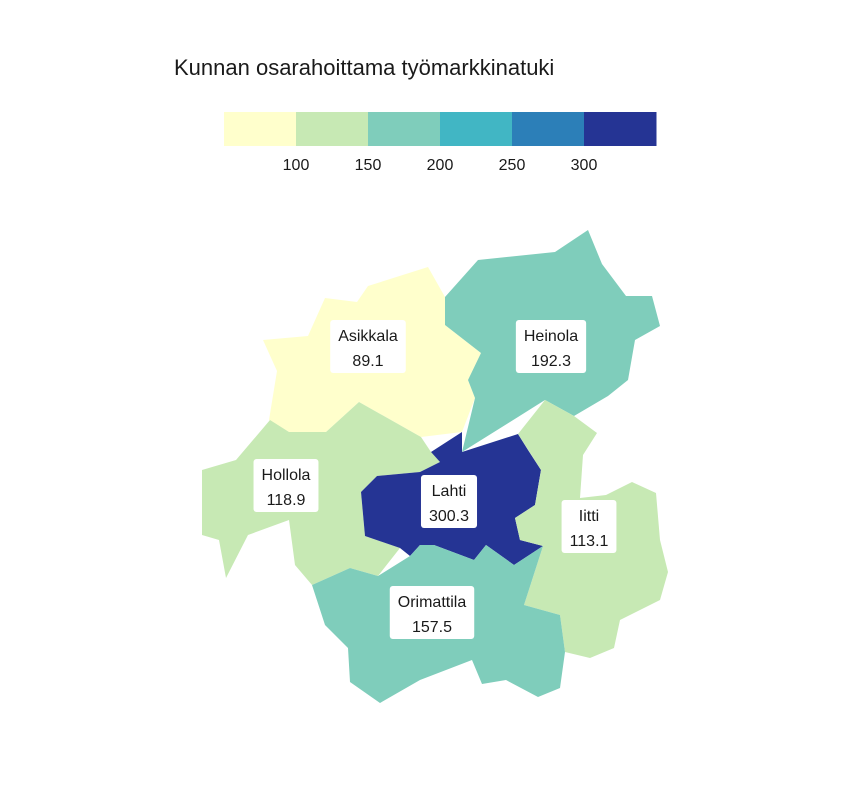 The image size is (864, 792). What do you see at coordinates (449, 491) in the screenshot?
I see `municipality-name: Lahti` at bounding box center [449, 491].